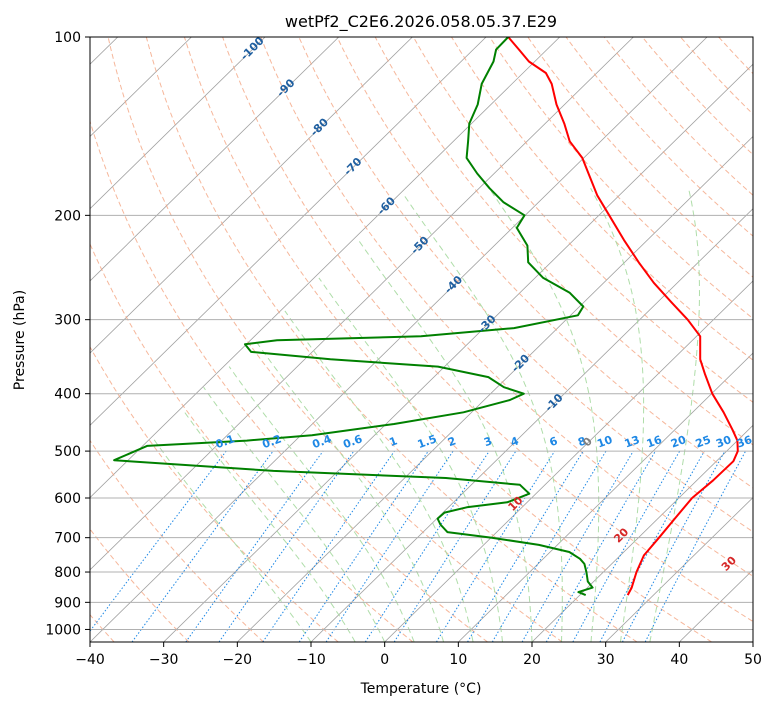 The image size is (775, 708). What do you see at coordinates (453, 284) in the screenshot?
I see `isotherm-label: -40` at bounding box center [453, 284].